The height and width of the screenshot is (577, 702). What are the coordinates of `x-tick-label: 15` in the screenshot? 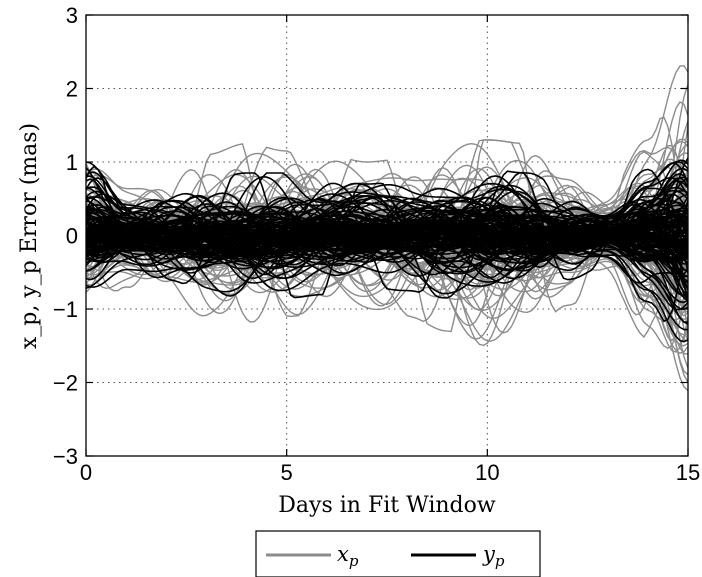 It's located at (688, 472).